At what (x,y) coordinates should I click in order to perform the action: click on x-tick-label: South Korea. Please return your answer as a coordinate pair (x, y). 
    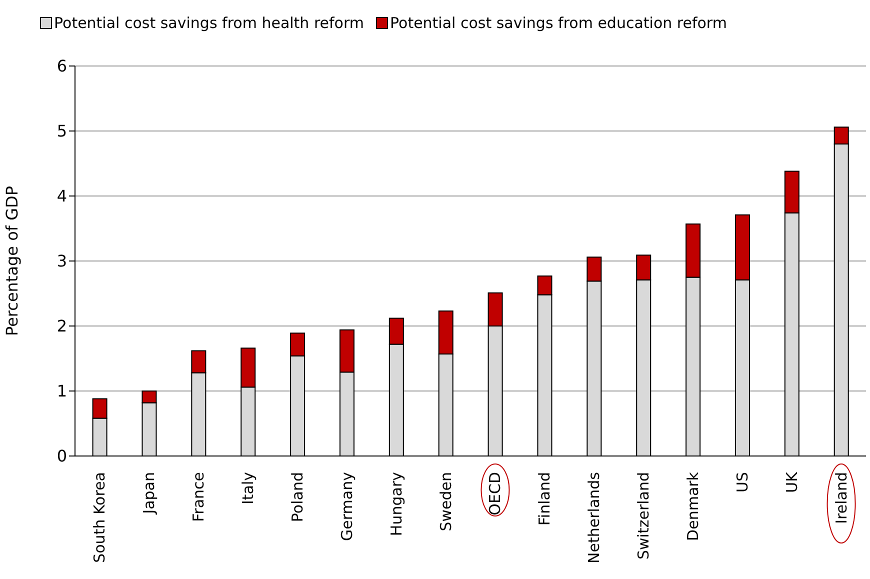
    Looking at the image, I should click on (99, 517).